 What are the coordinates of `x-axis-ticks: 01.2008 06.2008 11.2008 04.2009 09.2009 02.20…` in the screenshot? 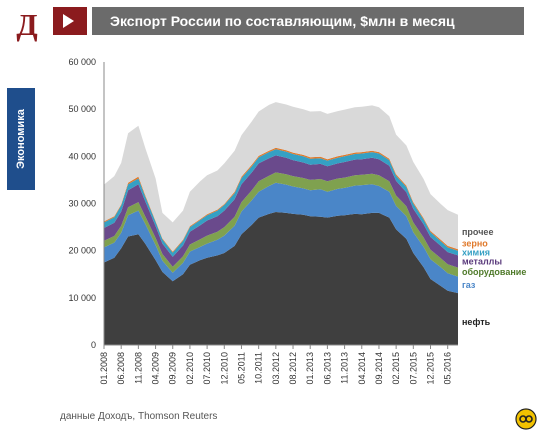 It's located at (276, 365).